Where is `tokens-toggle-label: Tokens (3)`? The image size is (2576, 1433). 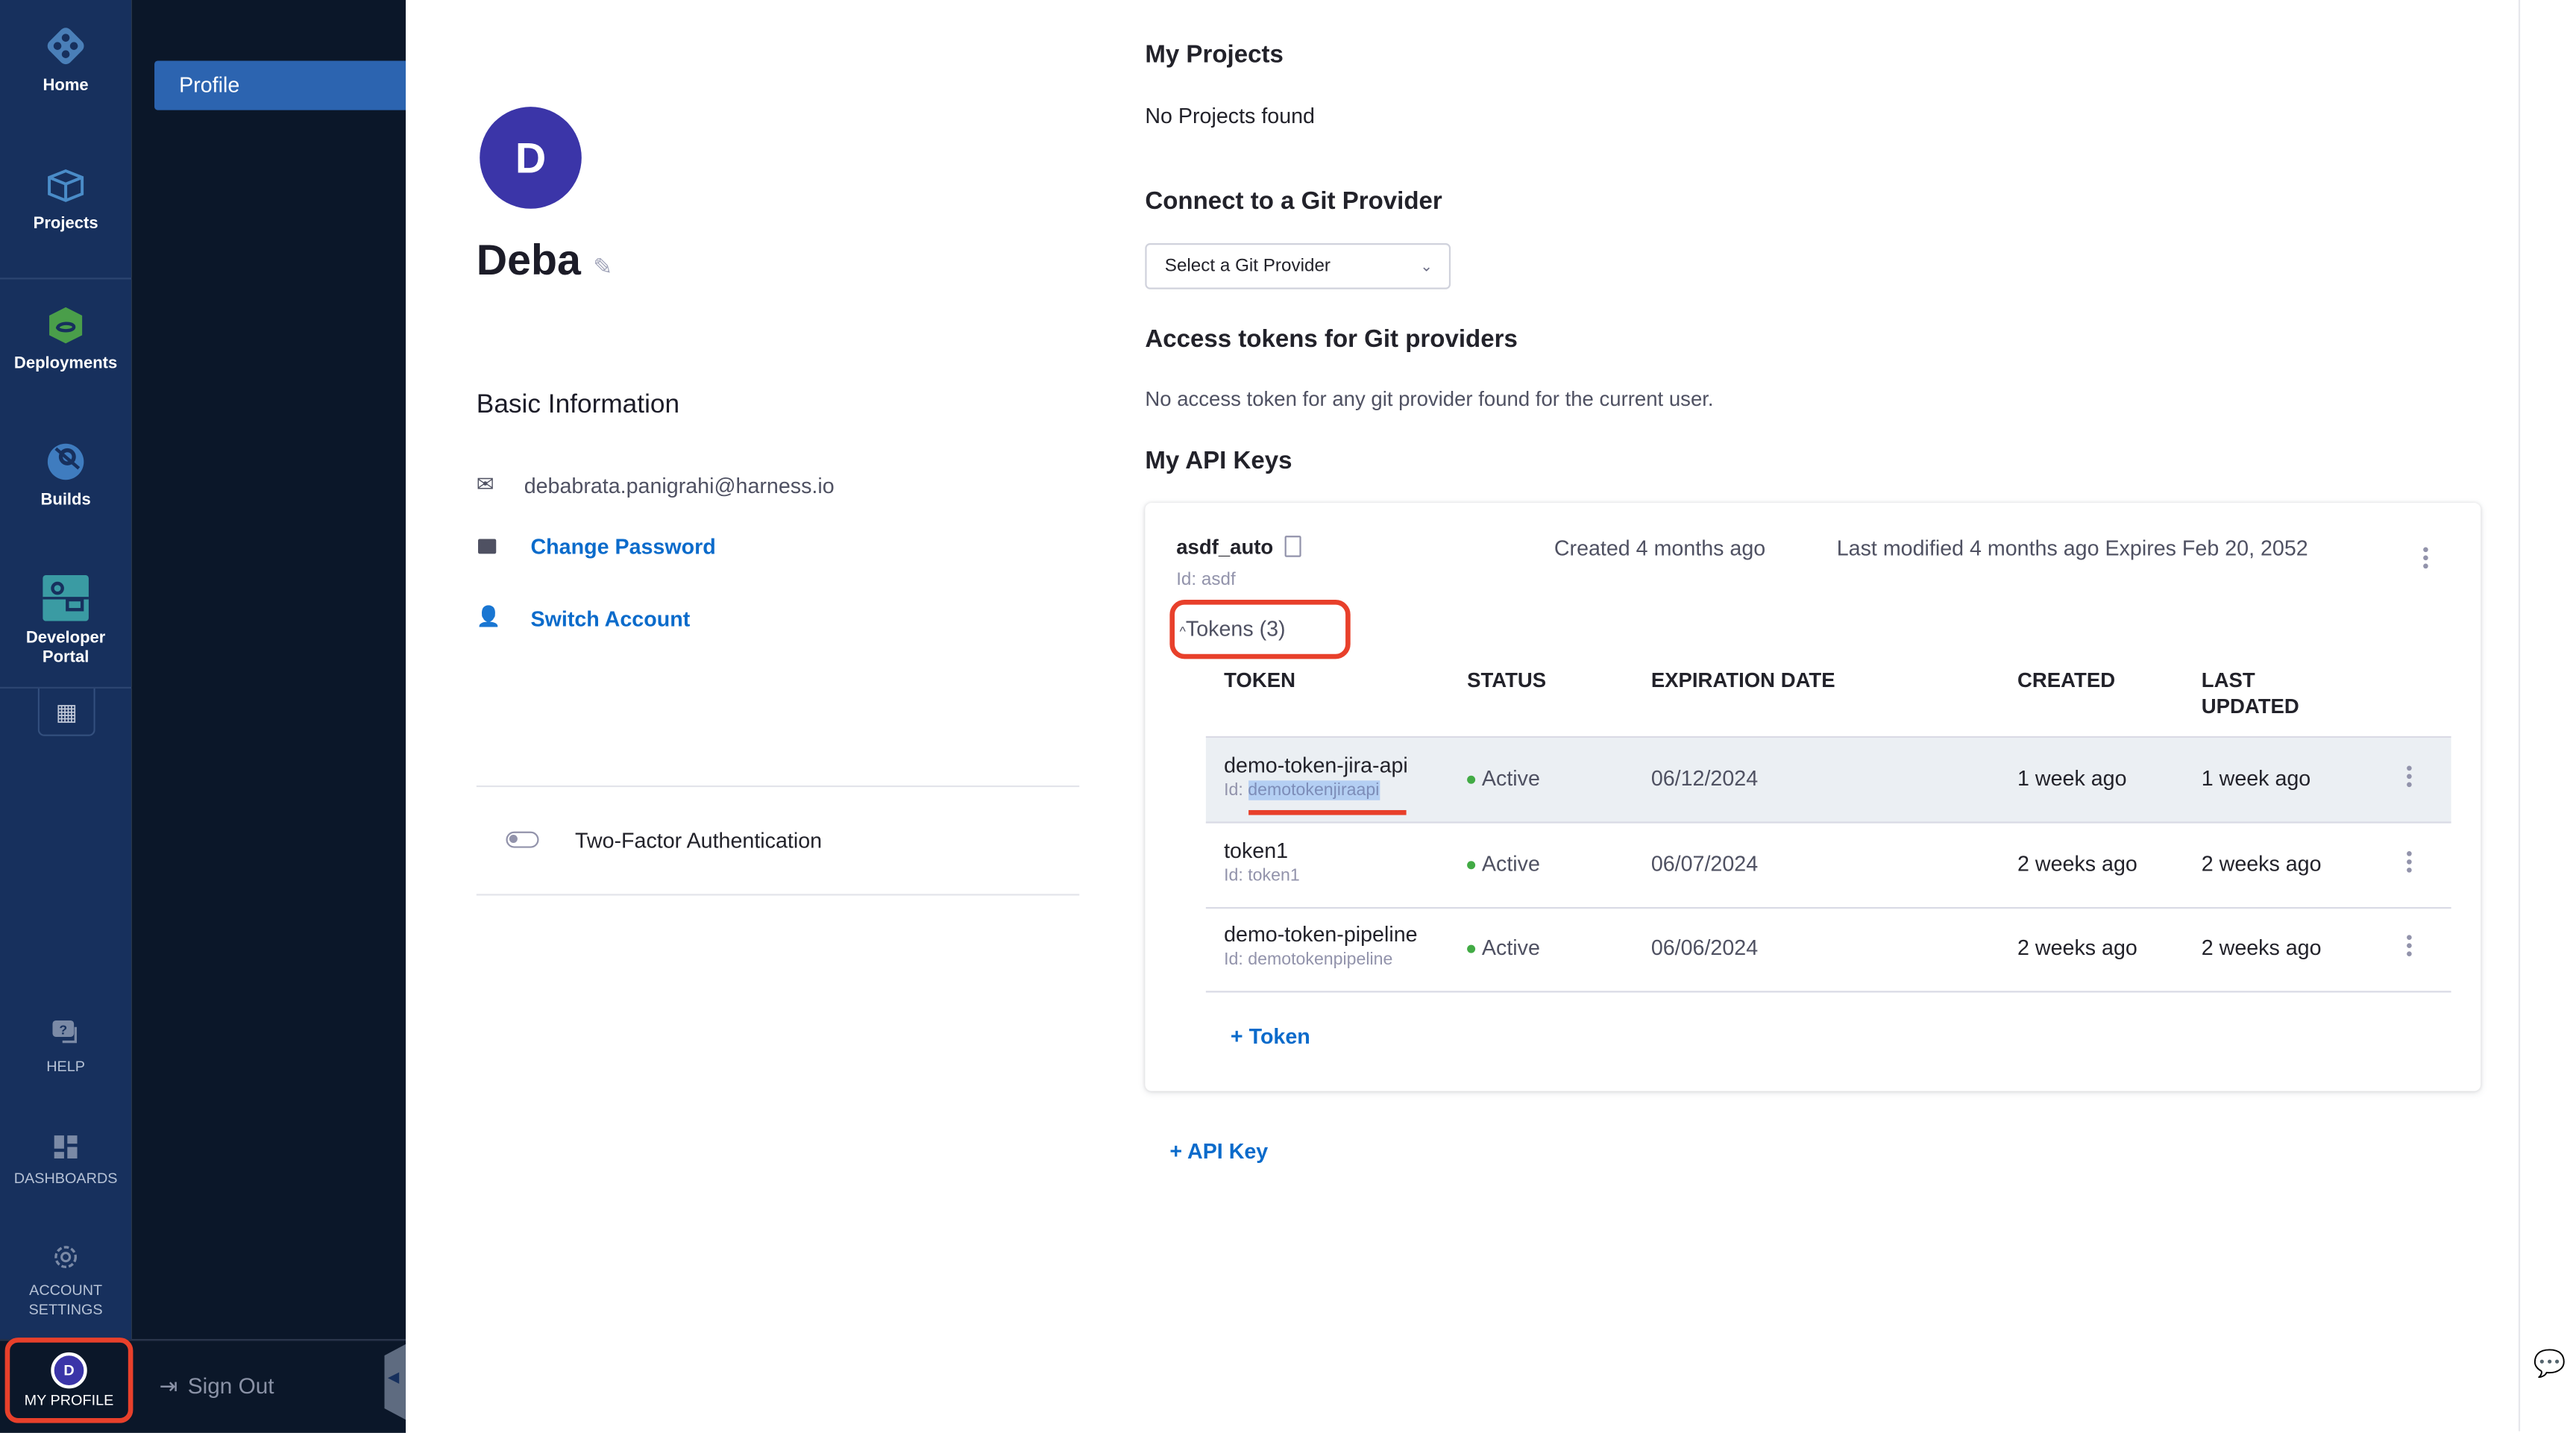
tokens-toggle-label: Tokens (3) is located at coordinates (1236, 629).